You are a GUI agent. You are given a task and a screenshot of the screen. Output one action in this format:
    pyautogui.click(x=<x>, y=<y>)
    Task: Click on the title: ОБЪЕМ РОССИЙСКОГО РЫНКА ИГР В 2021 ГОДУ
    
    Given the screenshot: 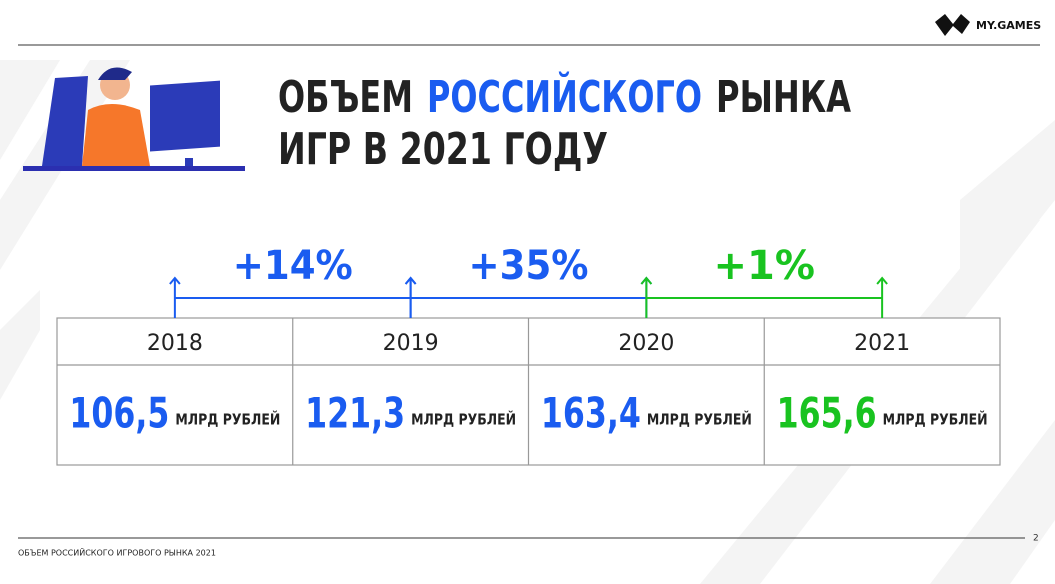 What is the action you would take?
    pyautogui.click(x=564, y=122)
    